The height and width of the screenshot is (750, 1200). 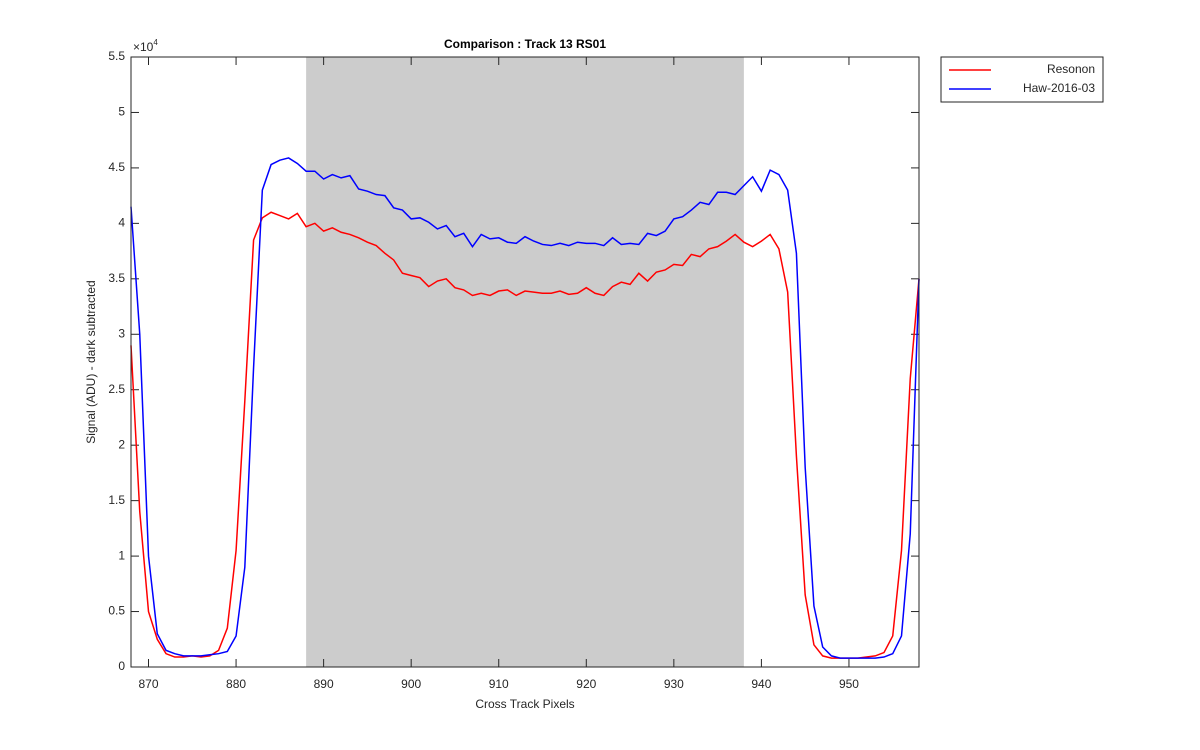 I want to click on x-tick-label: 870, so click(x=148, y=684).